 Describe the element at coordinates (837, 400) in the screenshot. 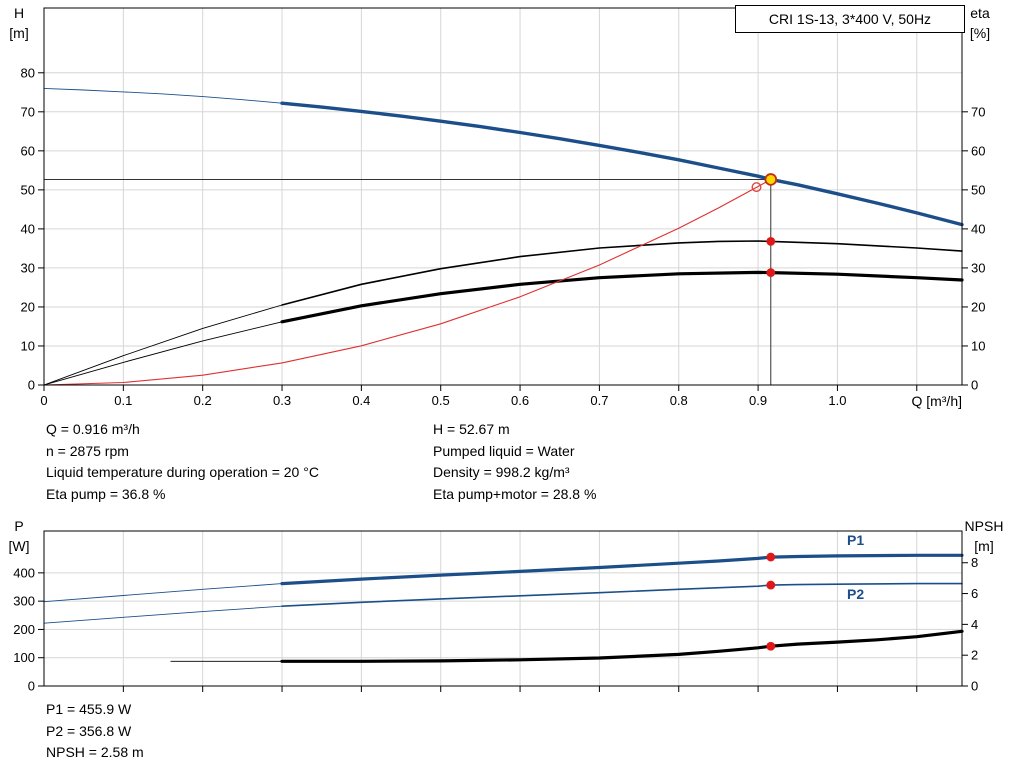

I see `tick-label: 1.0` at that location.